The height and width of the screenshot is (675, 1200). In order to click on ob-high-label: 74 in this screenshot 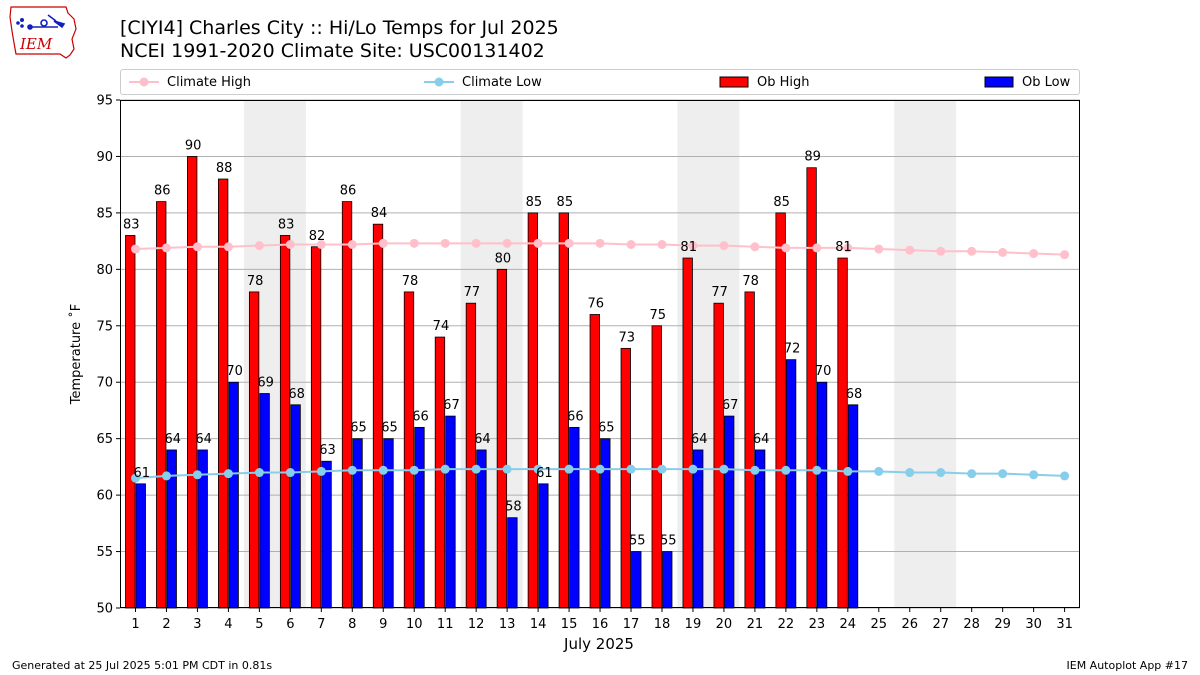, I will do `click(441, 326)`.